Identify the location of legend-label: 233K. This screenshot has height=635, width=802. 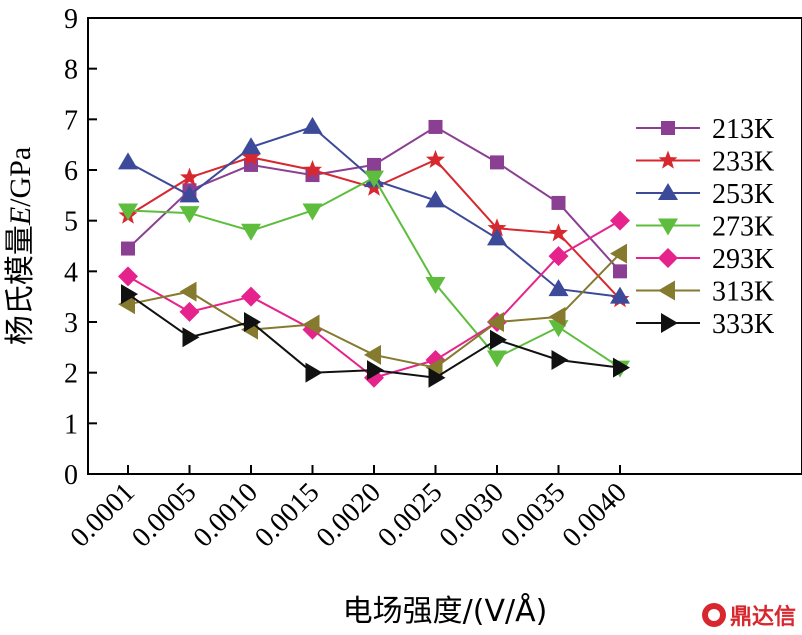
(743, 162).